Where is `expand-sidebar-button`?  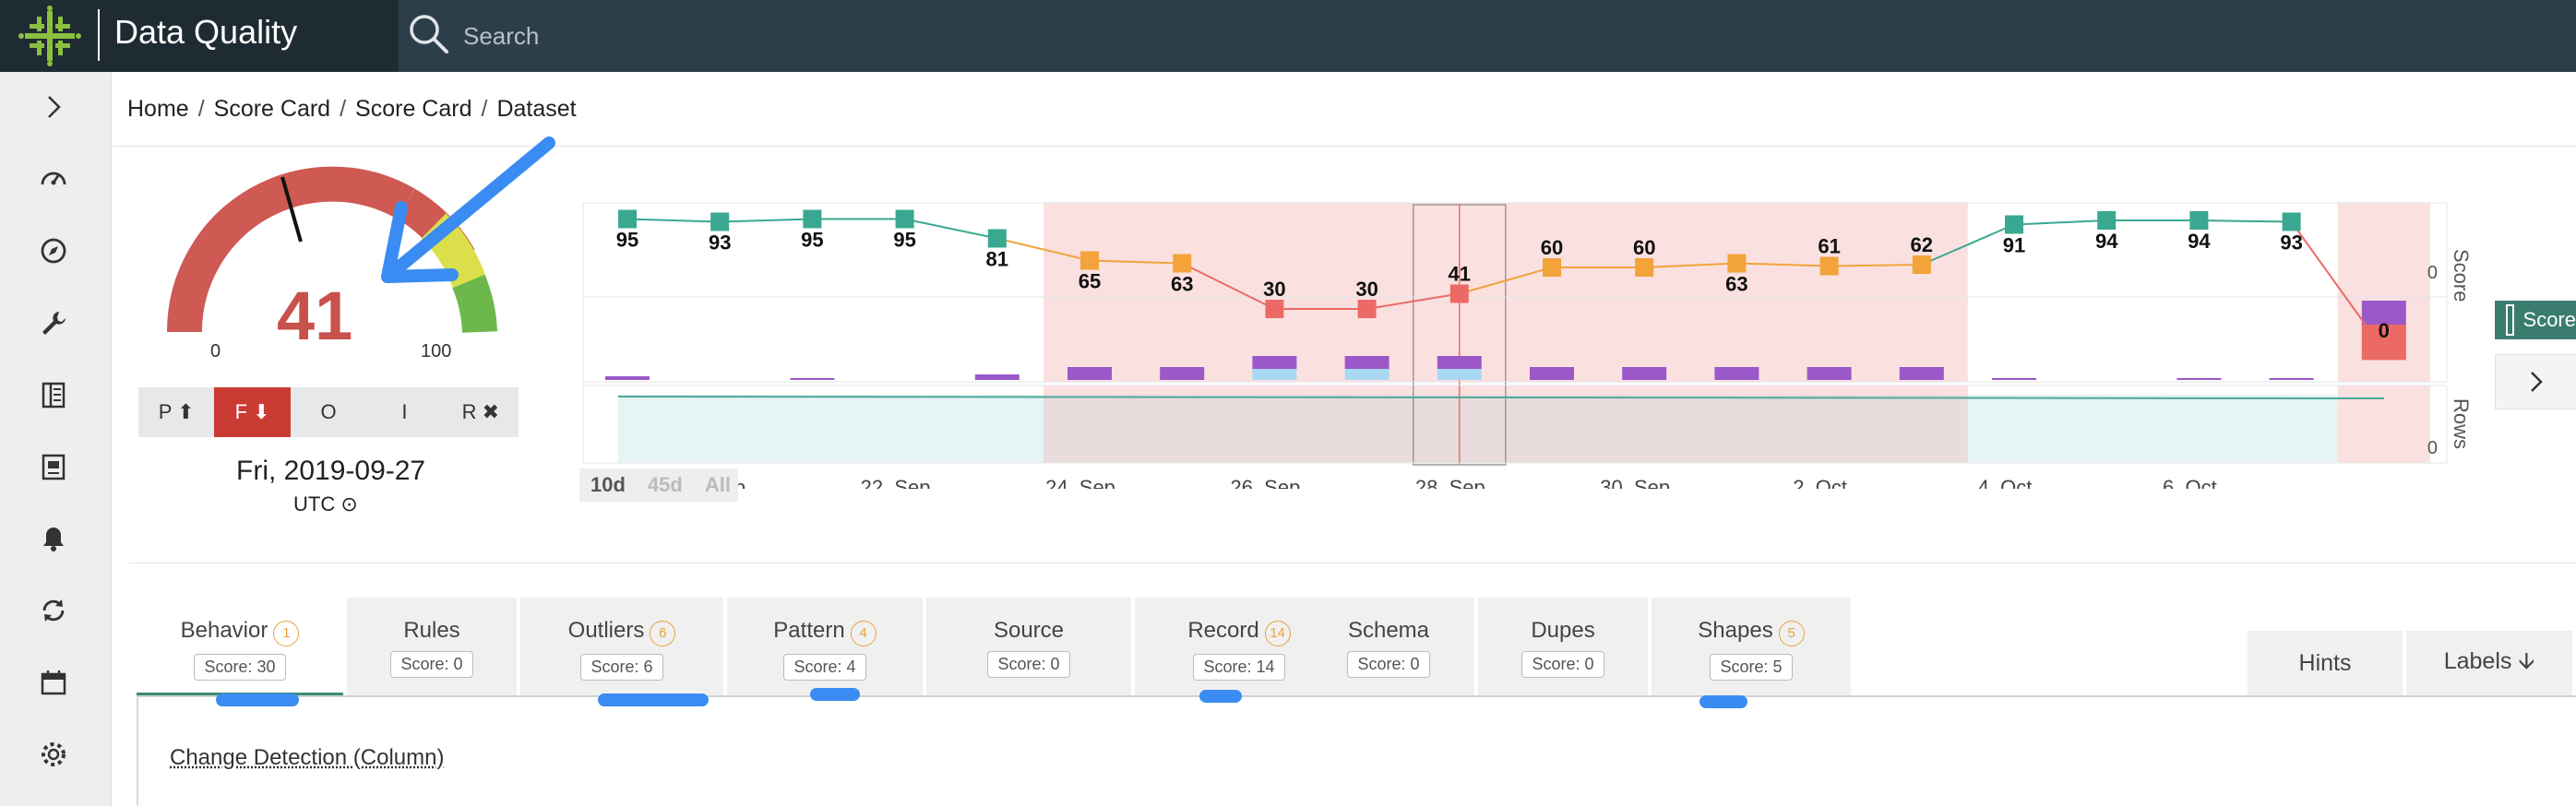 expand-sidebar-button is located at coordinates (53, 107).